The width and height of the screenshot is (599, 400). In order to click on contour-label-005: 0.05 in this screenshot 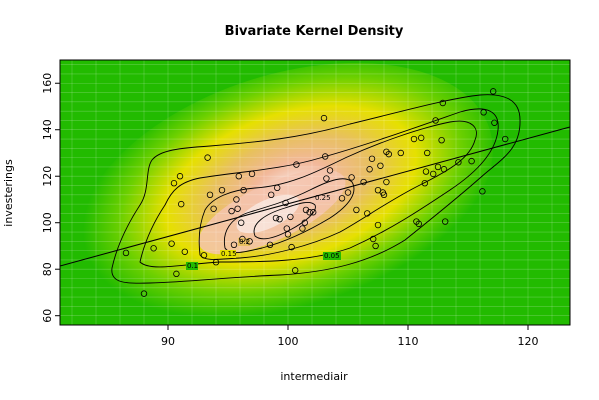, I will do `click(332, 256)`.